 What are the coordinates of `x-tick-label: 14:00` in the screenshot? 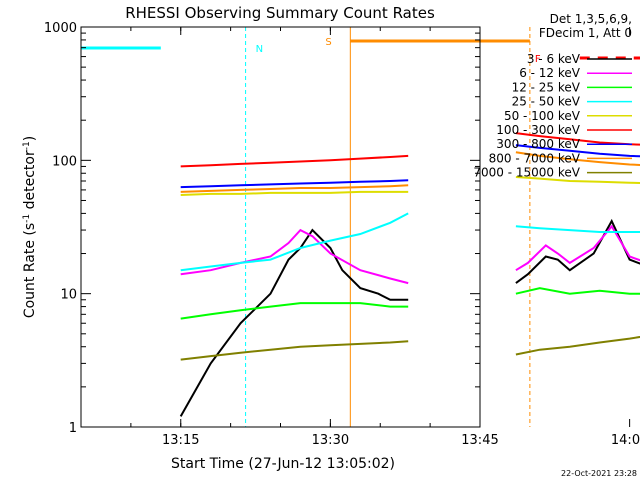 It's located at (625, 440).